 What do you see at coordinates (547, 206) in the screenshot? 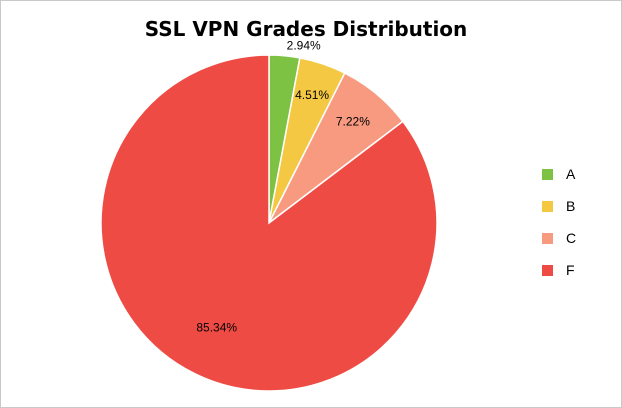
I see `legend-swatch-b` at bounding box center [547, 206].